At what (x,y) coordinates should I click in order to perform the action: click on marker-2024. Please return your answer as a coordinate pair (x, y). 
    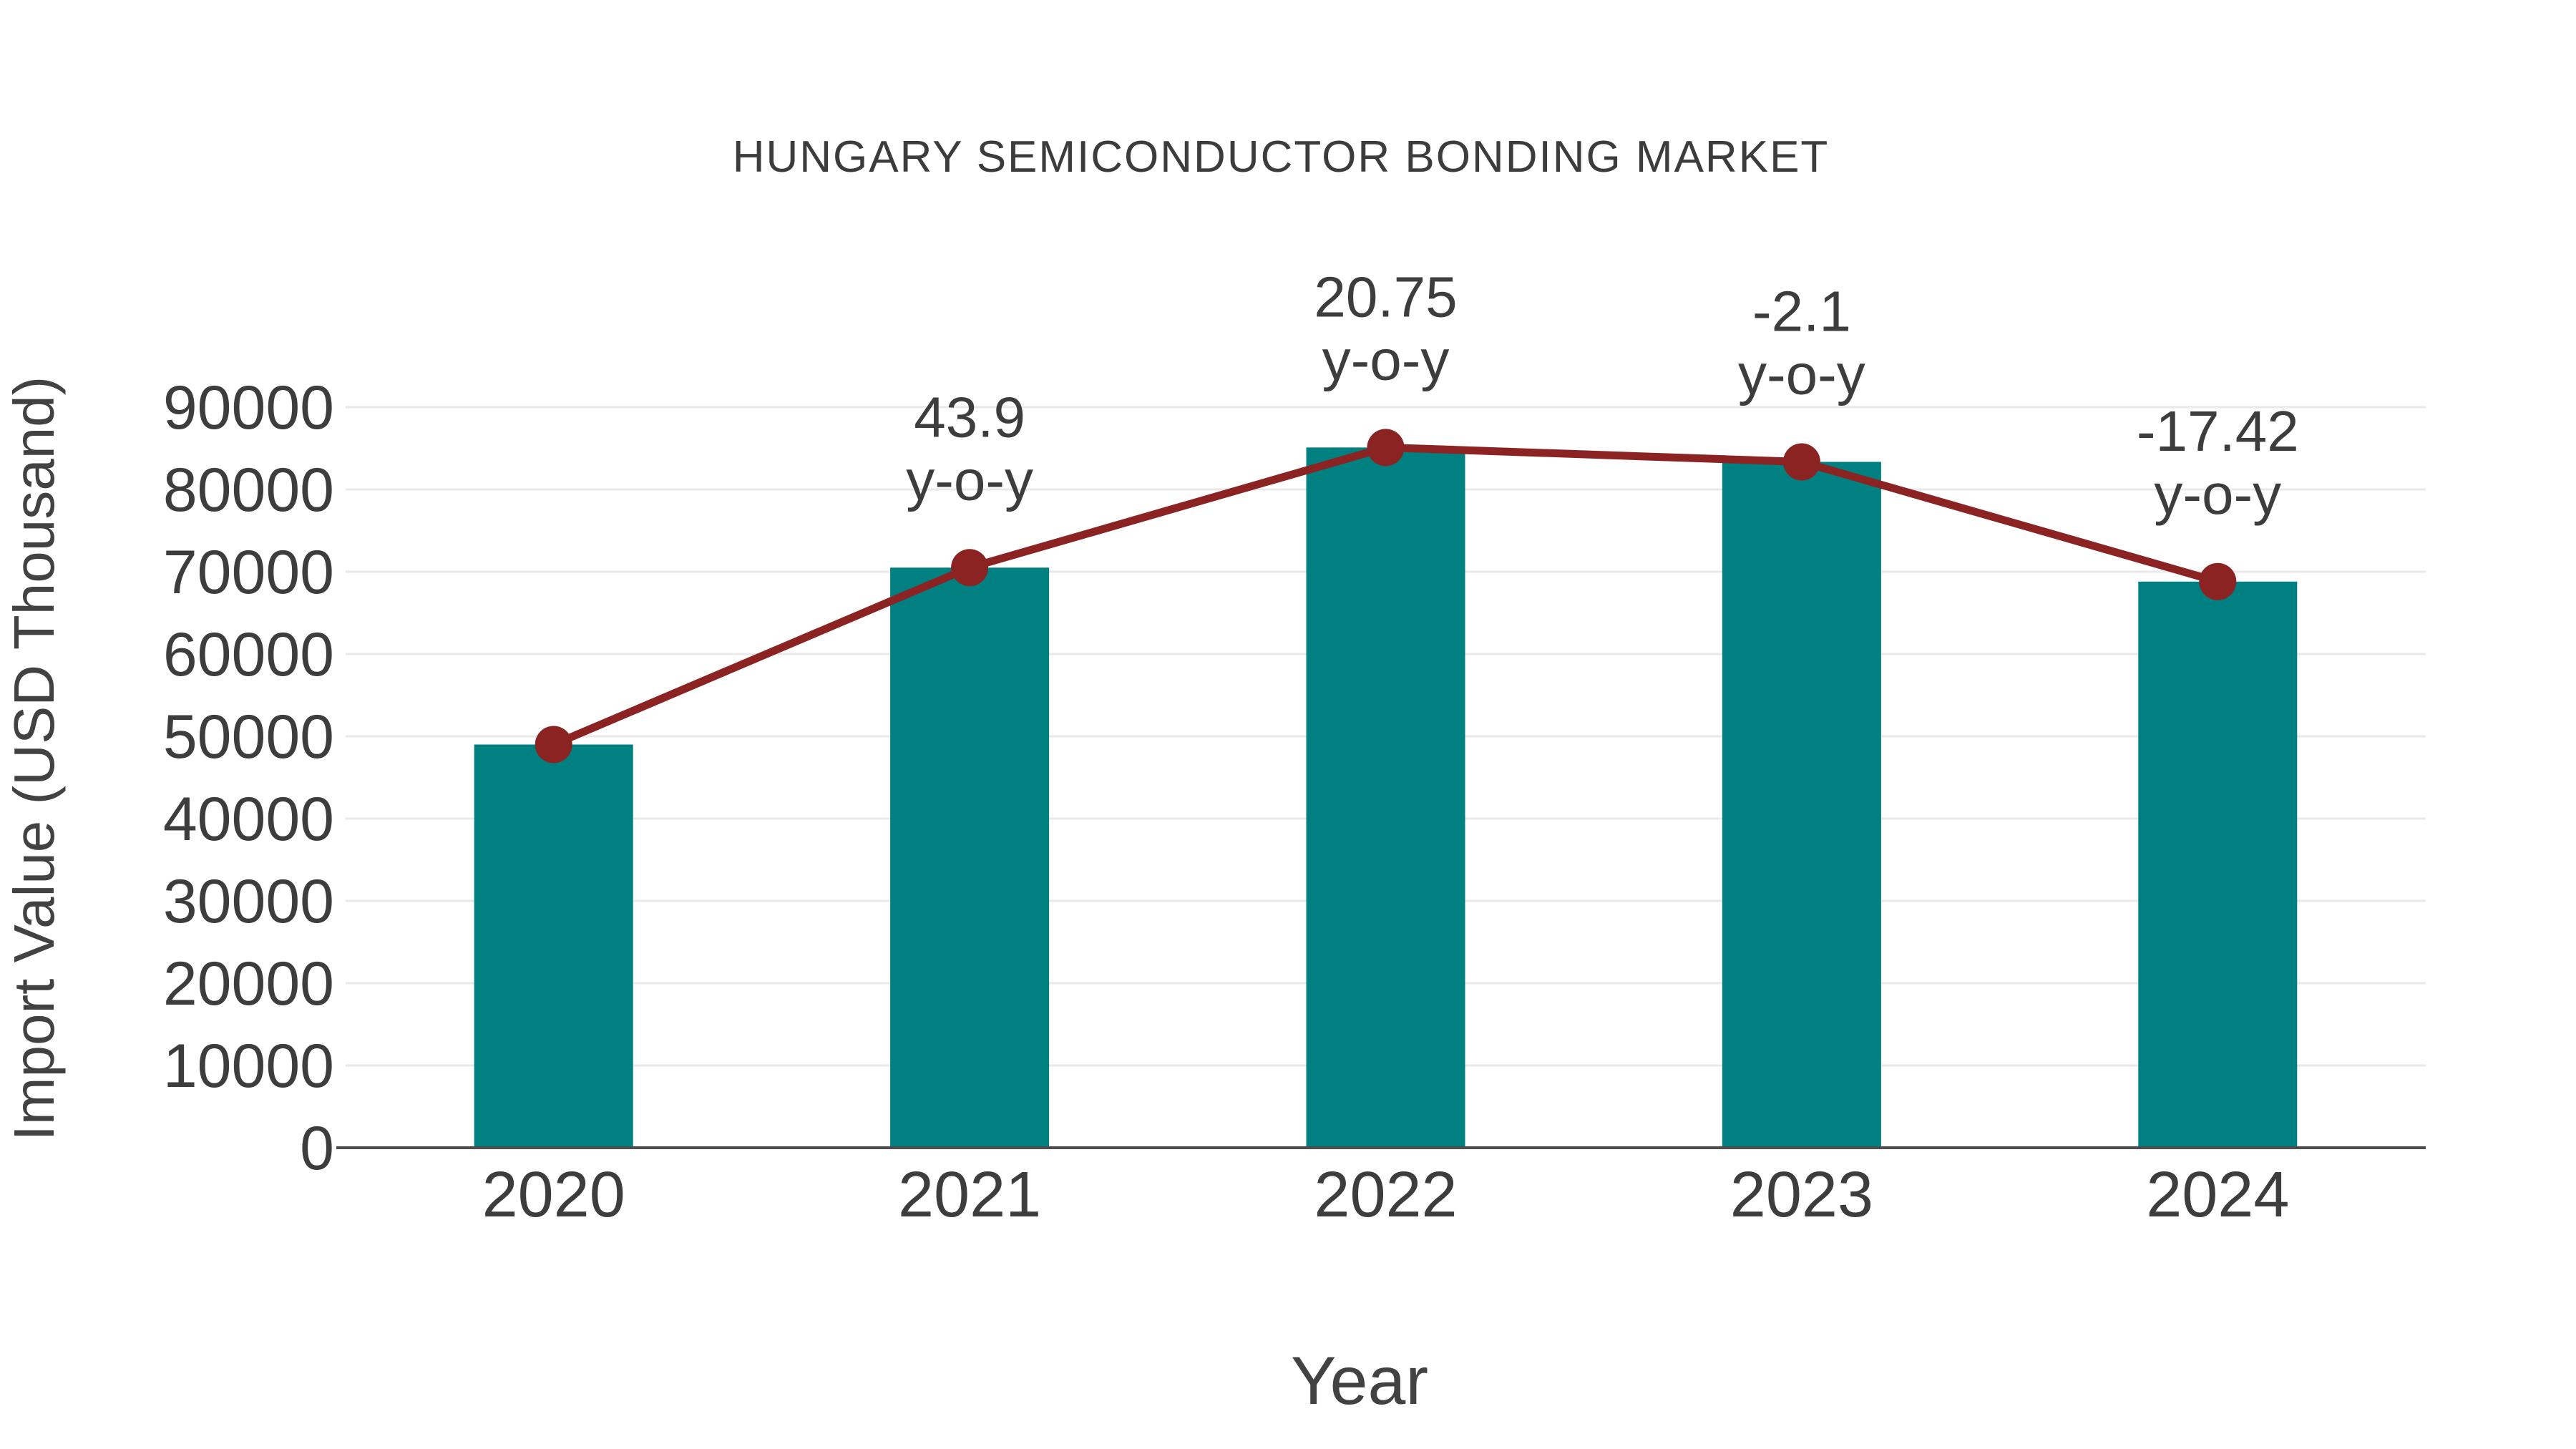
    Looking at the image, I should click on (2218, 581).